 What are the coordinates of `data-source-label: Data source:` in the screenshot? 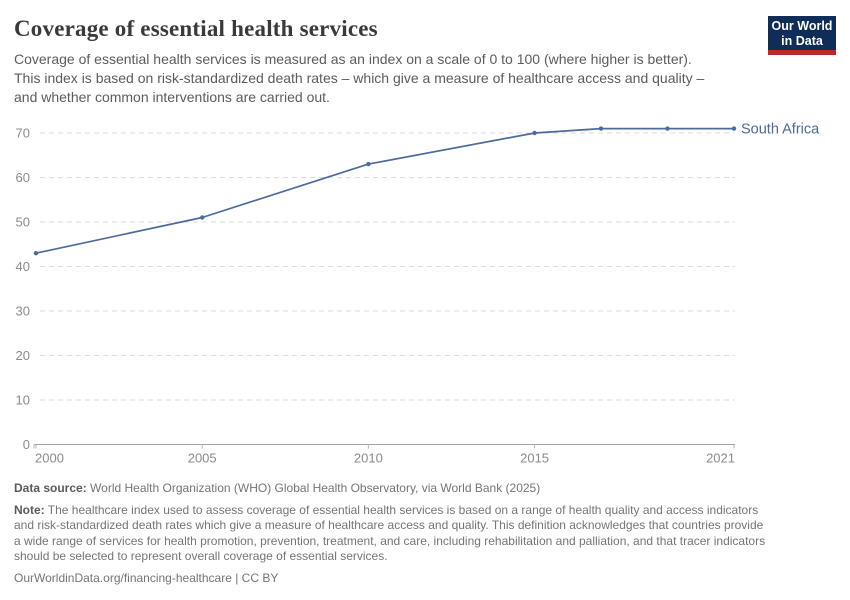 It's located at (50, 488).